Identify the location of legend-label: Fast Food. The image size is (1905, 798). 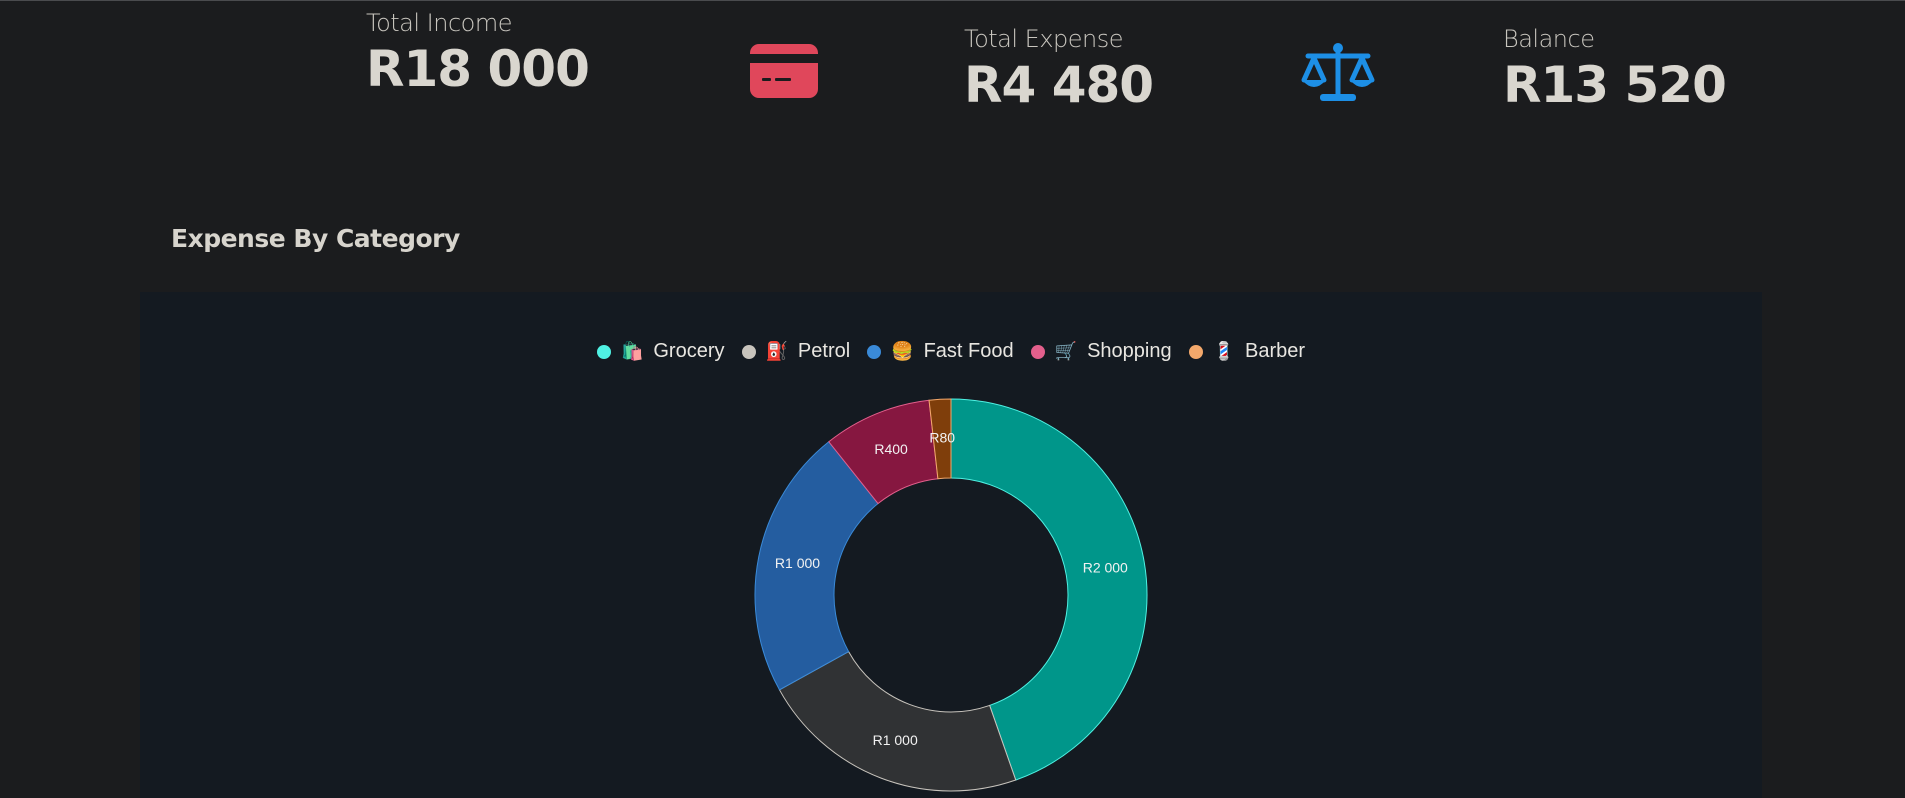
(968, 351).